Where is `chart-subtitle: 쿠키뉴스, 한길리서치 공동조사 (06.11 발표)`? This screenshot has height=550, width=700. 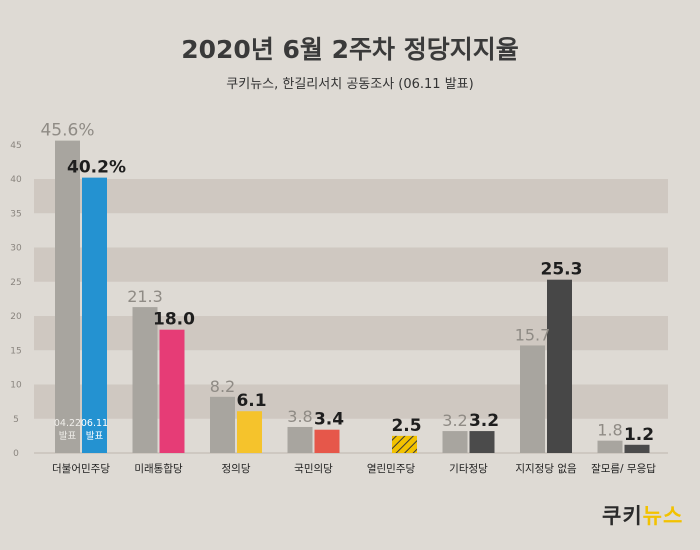 chart-subtitle: 쿠키뉴스, 한길리서치 공동조사 (06.11 발표) is located at coordinates (350, 84).